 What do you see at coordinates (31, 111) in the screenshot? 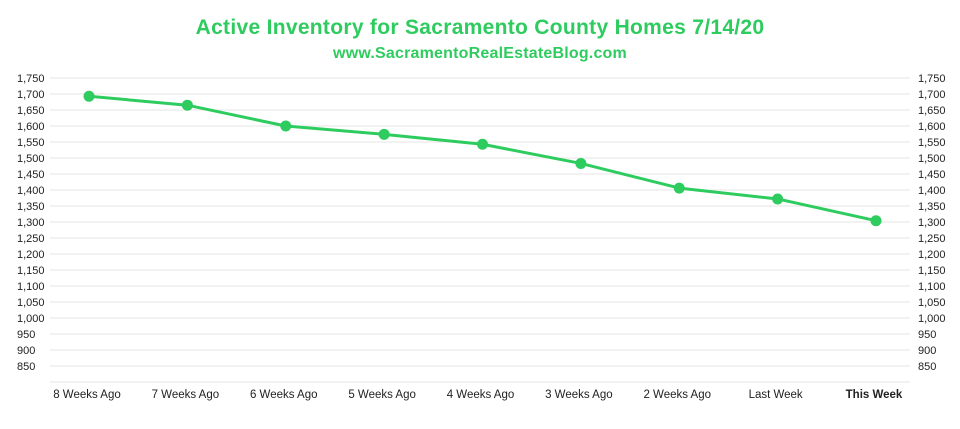
I see `y-tick-label-left: 1,650` at bounding box center [31, 111].